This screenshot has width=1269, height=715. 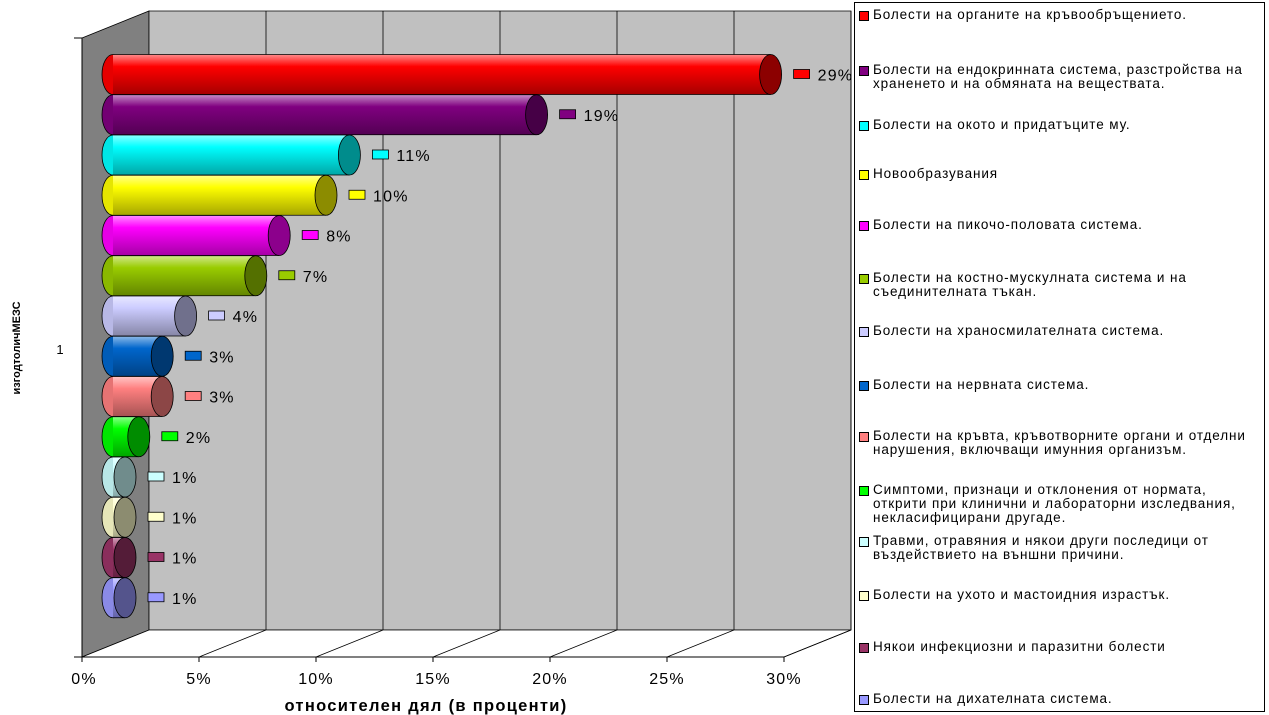 I want to click on legend-item: Някои инфекциозни и паразитни болести, so click(x=1062, y=646).